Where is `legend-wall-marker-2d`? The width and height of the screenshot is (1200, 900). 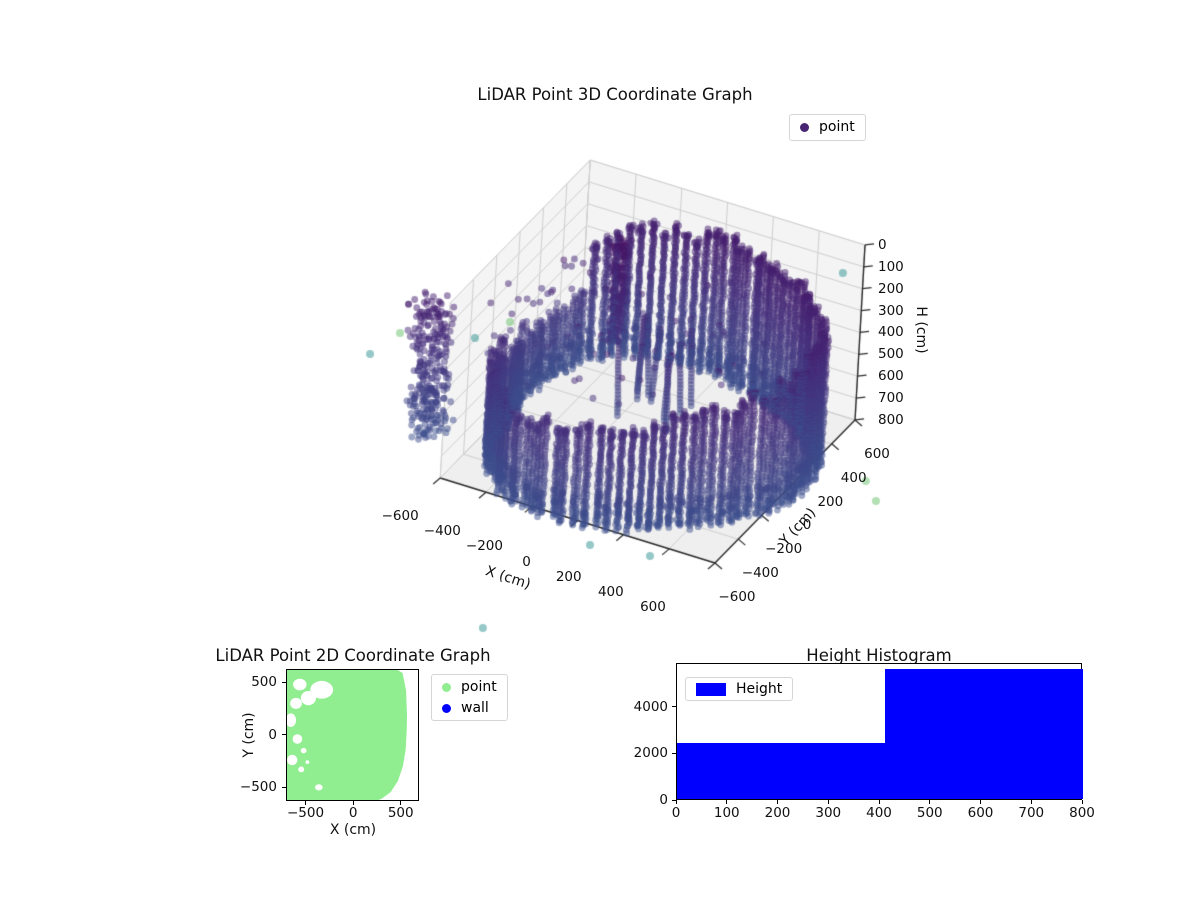
legend-wall-marker-2d is located at coordinates (446, 708).